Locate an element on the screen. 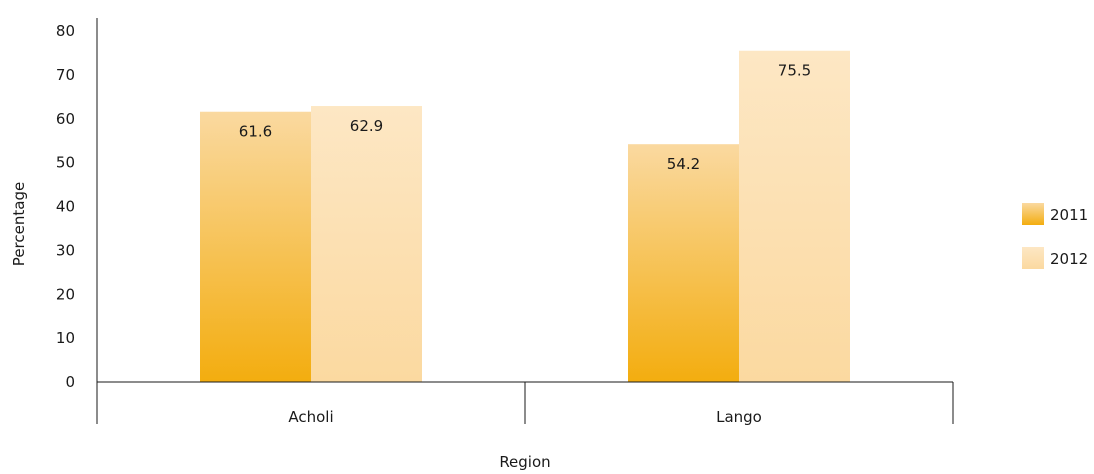 This screenshot has width=1094, height=474. y-tick-label: 80 is located at coordinates (65, 31).